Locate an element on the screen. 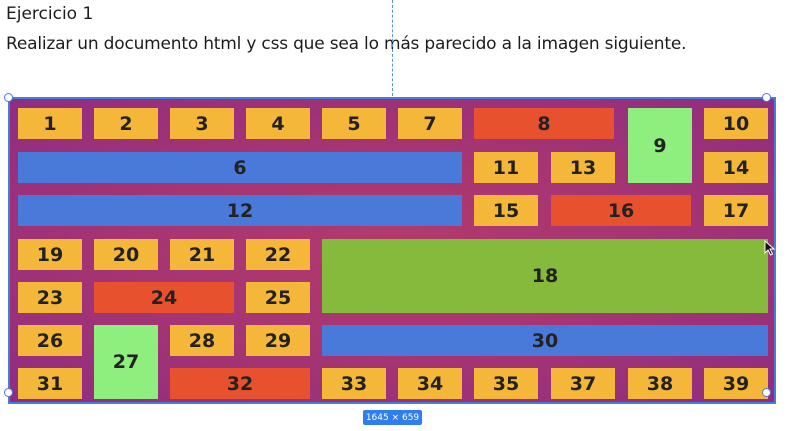  resize-handle-bottom-right is located at coordinates (766, 392).